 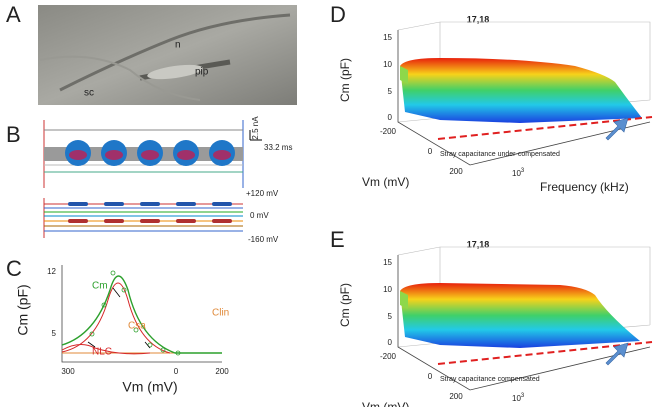 I want to click on panel-label: B, so click(x=13, y=134).